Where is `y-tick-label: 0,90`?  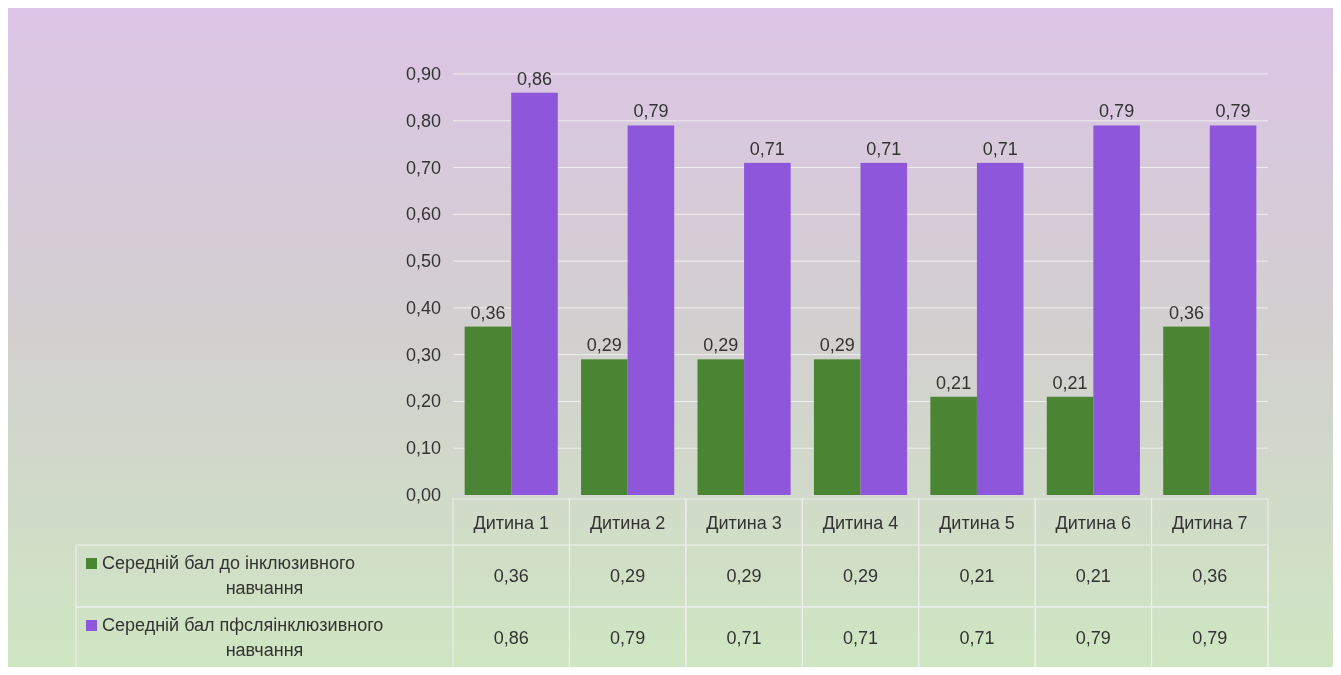 y-tick-label: 0,90 is located at coordinates (423, 74).